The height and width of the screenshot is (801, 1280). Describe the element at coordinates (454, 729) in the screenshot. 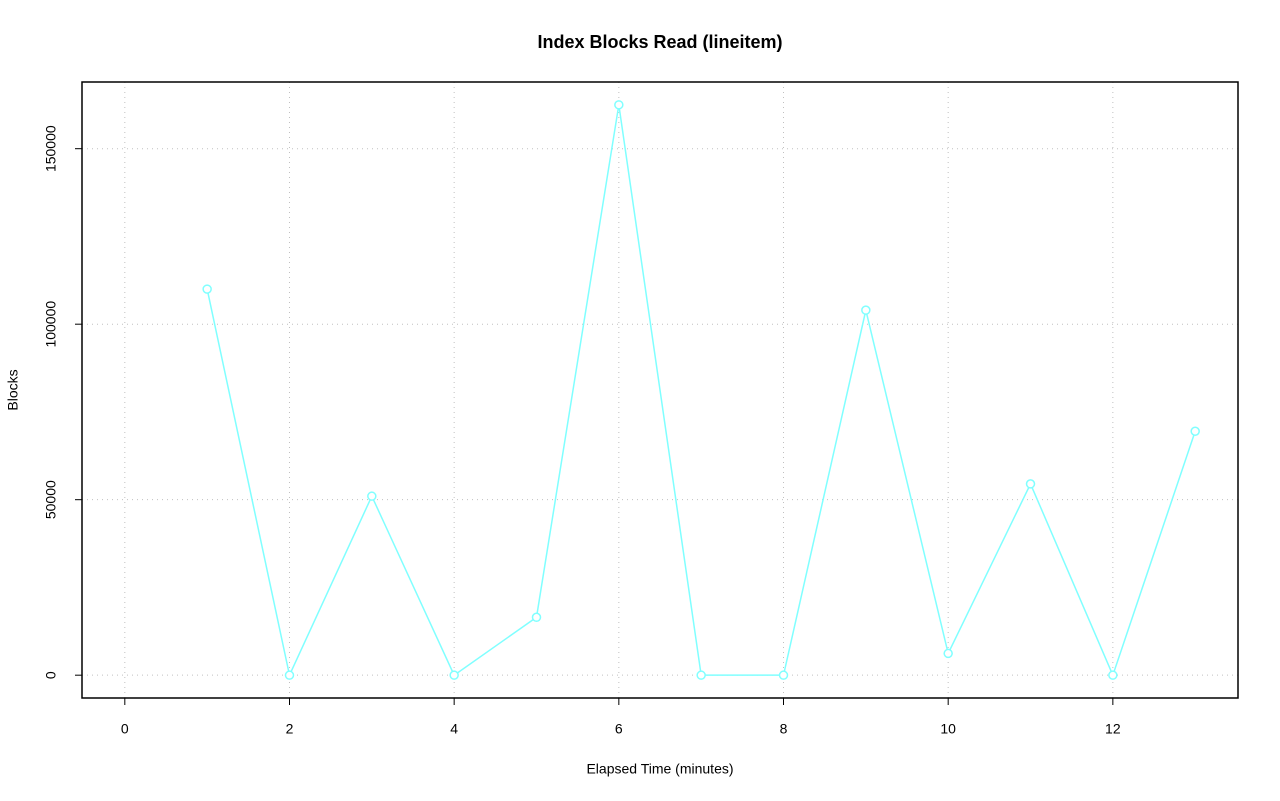

I see `x-tick-label: 4` at that location.